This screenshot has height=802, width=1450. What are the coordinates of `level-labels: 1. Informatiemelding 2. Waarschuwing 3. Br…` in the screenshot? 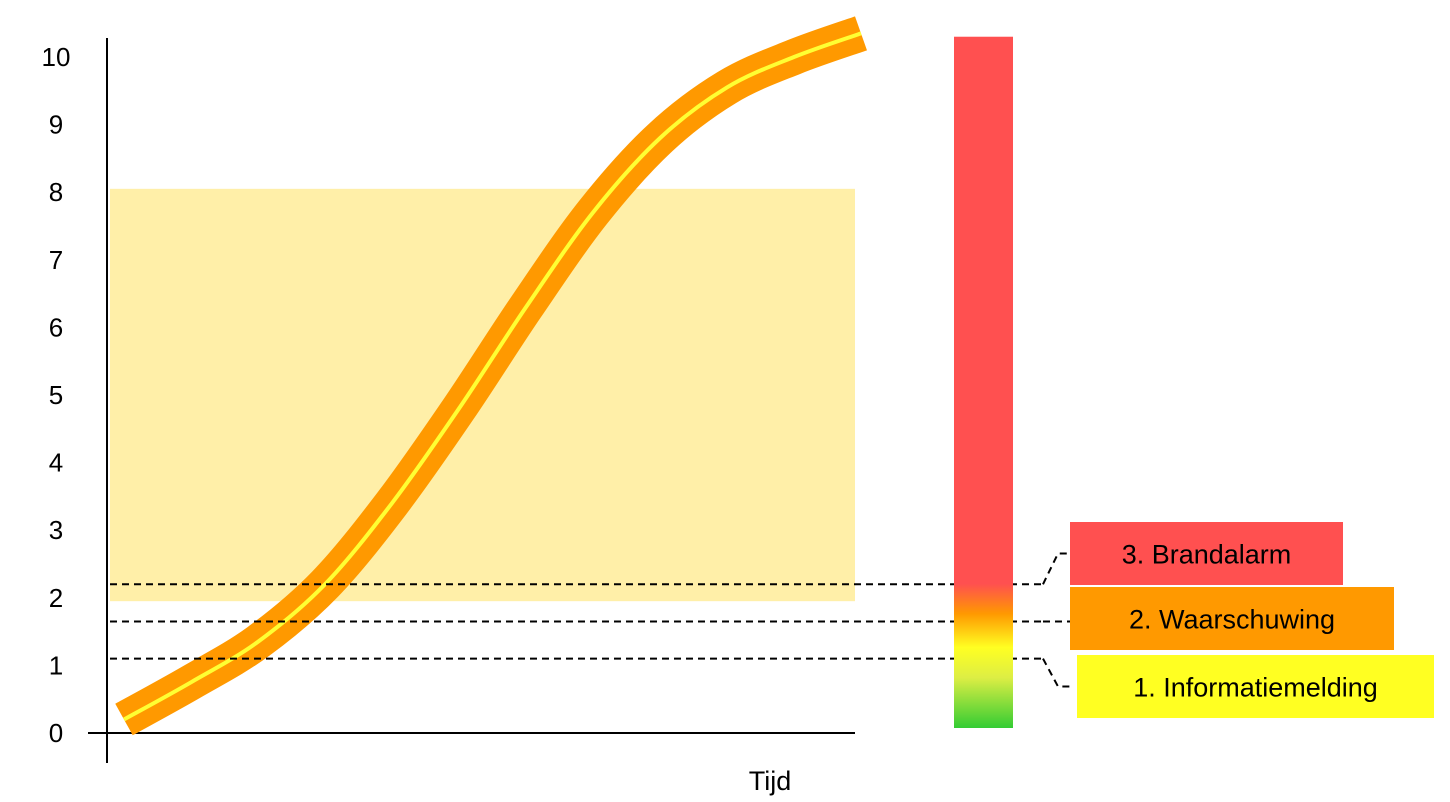 It's located at (1252, 620).